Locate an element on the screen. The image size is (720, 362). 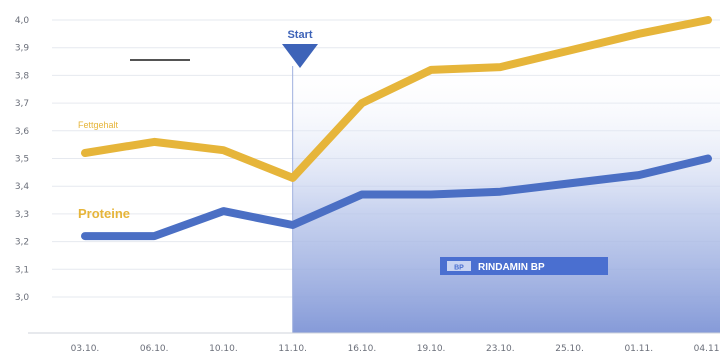
y-tick-label: 3,4 is located at coordinates (22, 187).